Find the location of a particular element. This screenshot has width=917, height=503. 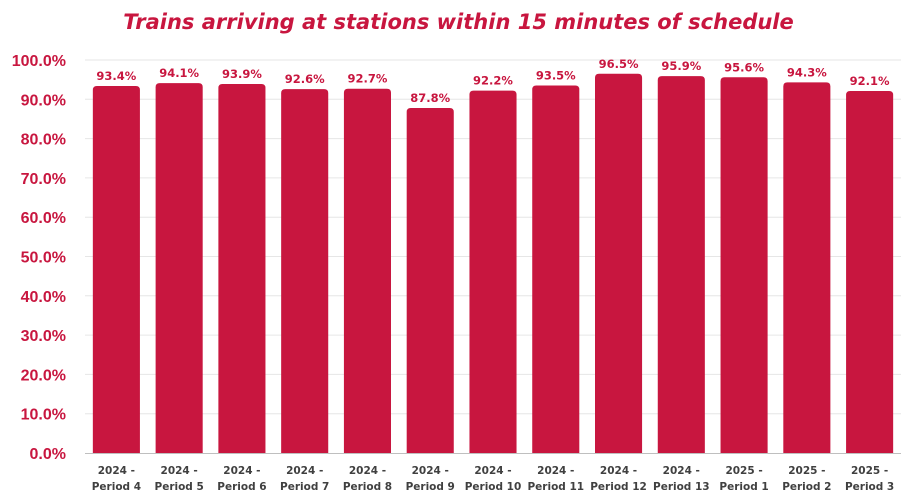

y-tick-label: 100.0% is located at coordinates (39, 61).